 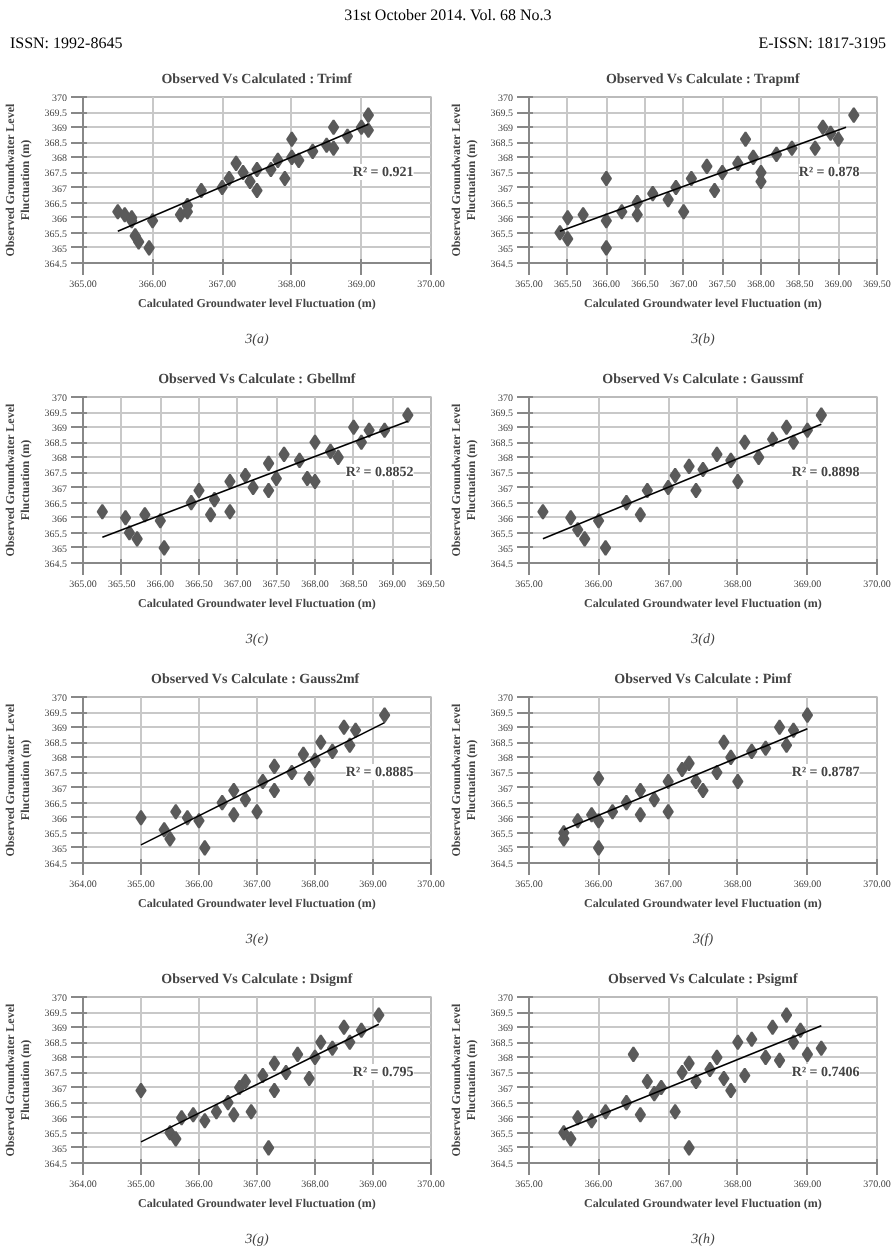 I want to click on text: ISSN: 1992-8645, so click(x=66, y=43).